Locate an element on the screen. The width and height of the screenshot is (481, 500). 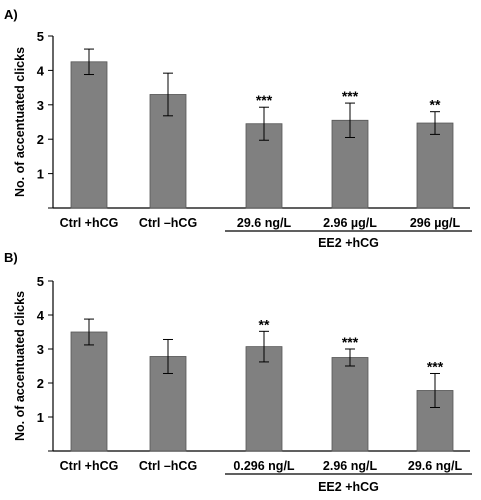
panel2-category-label-3: 0.296 ng/L is located at coordinates (263, 466).